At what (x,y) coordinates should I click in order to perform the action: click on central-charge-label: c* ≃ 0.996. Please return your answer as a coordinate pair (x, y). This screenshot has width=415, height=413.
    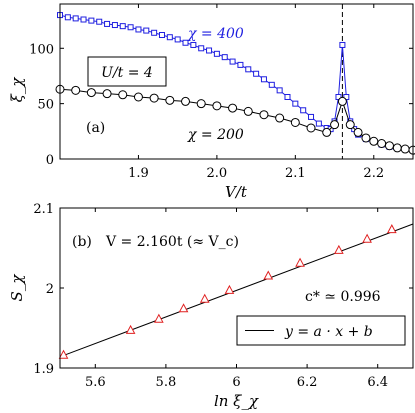
    Looking at the image, I should click on (343, 297).